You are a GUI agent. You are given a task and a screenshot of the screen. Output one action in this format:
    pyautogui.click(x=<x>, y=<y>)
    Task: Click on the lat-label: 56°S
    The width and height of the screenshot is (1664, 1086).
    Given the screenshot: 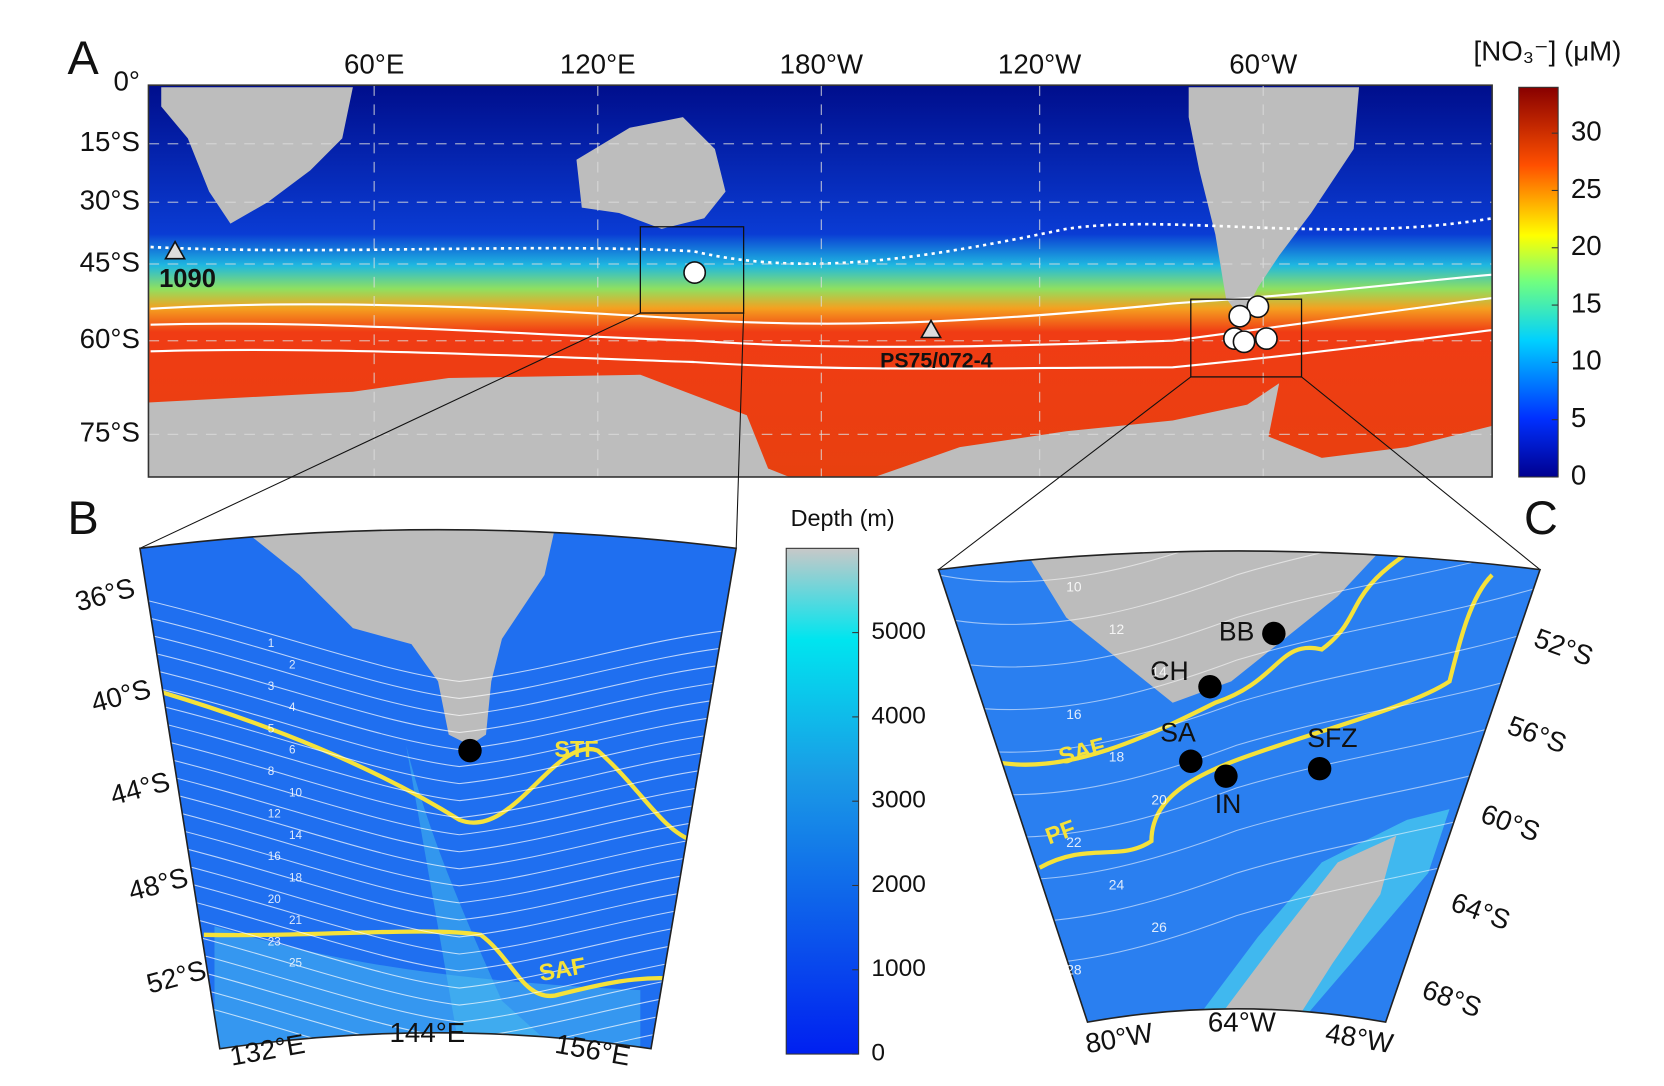 What is the action you would take?
    pyautogui.click(x=1537, y=735)
    